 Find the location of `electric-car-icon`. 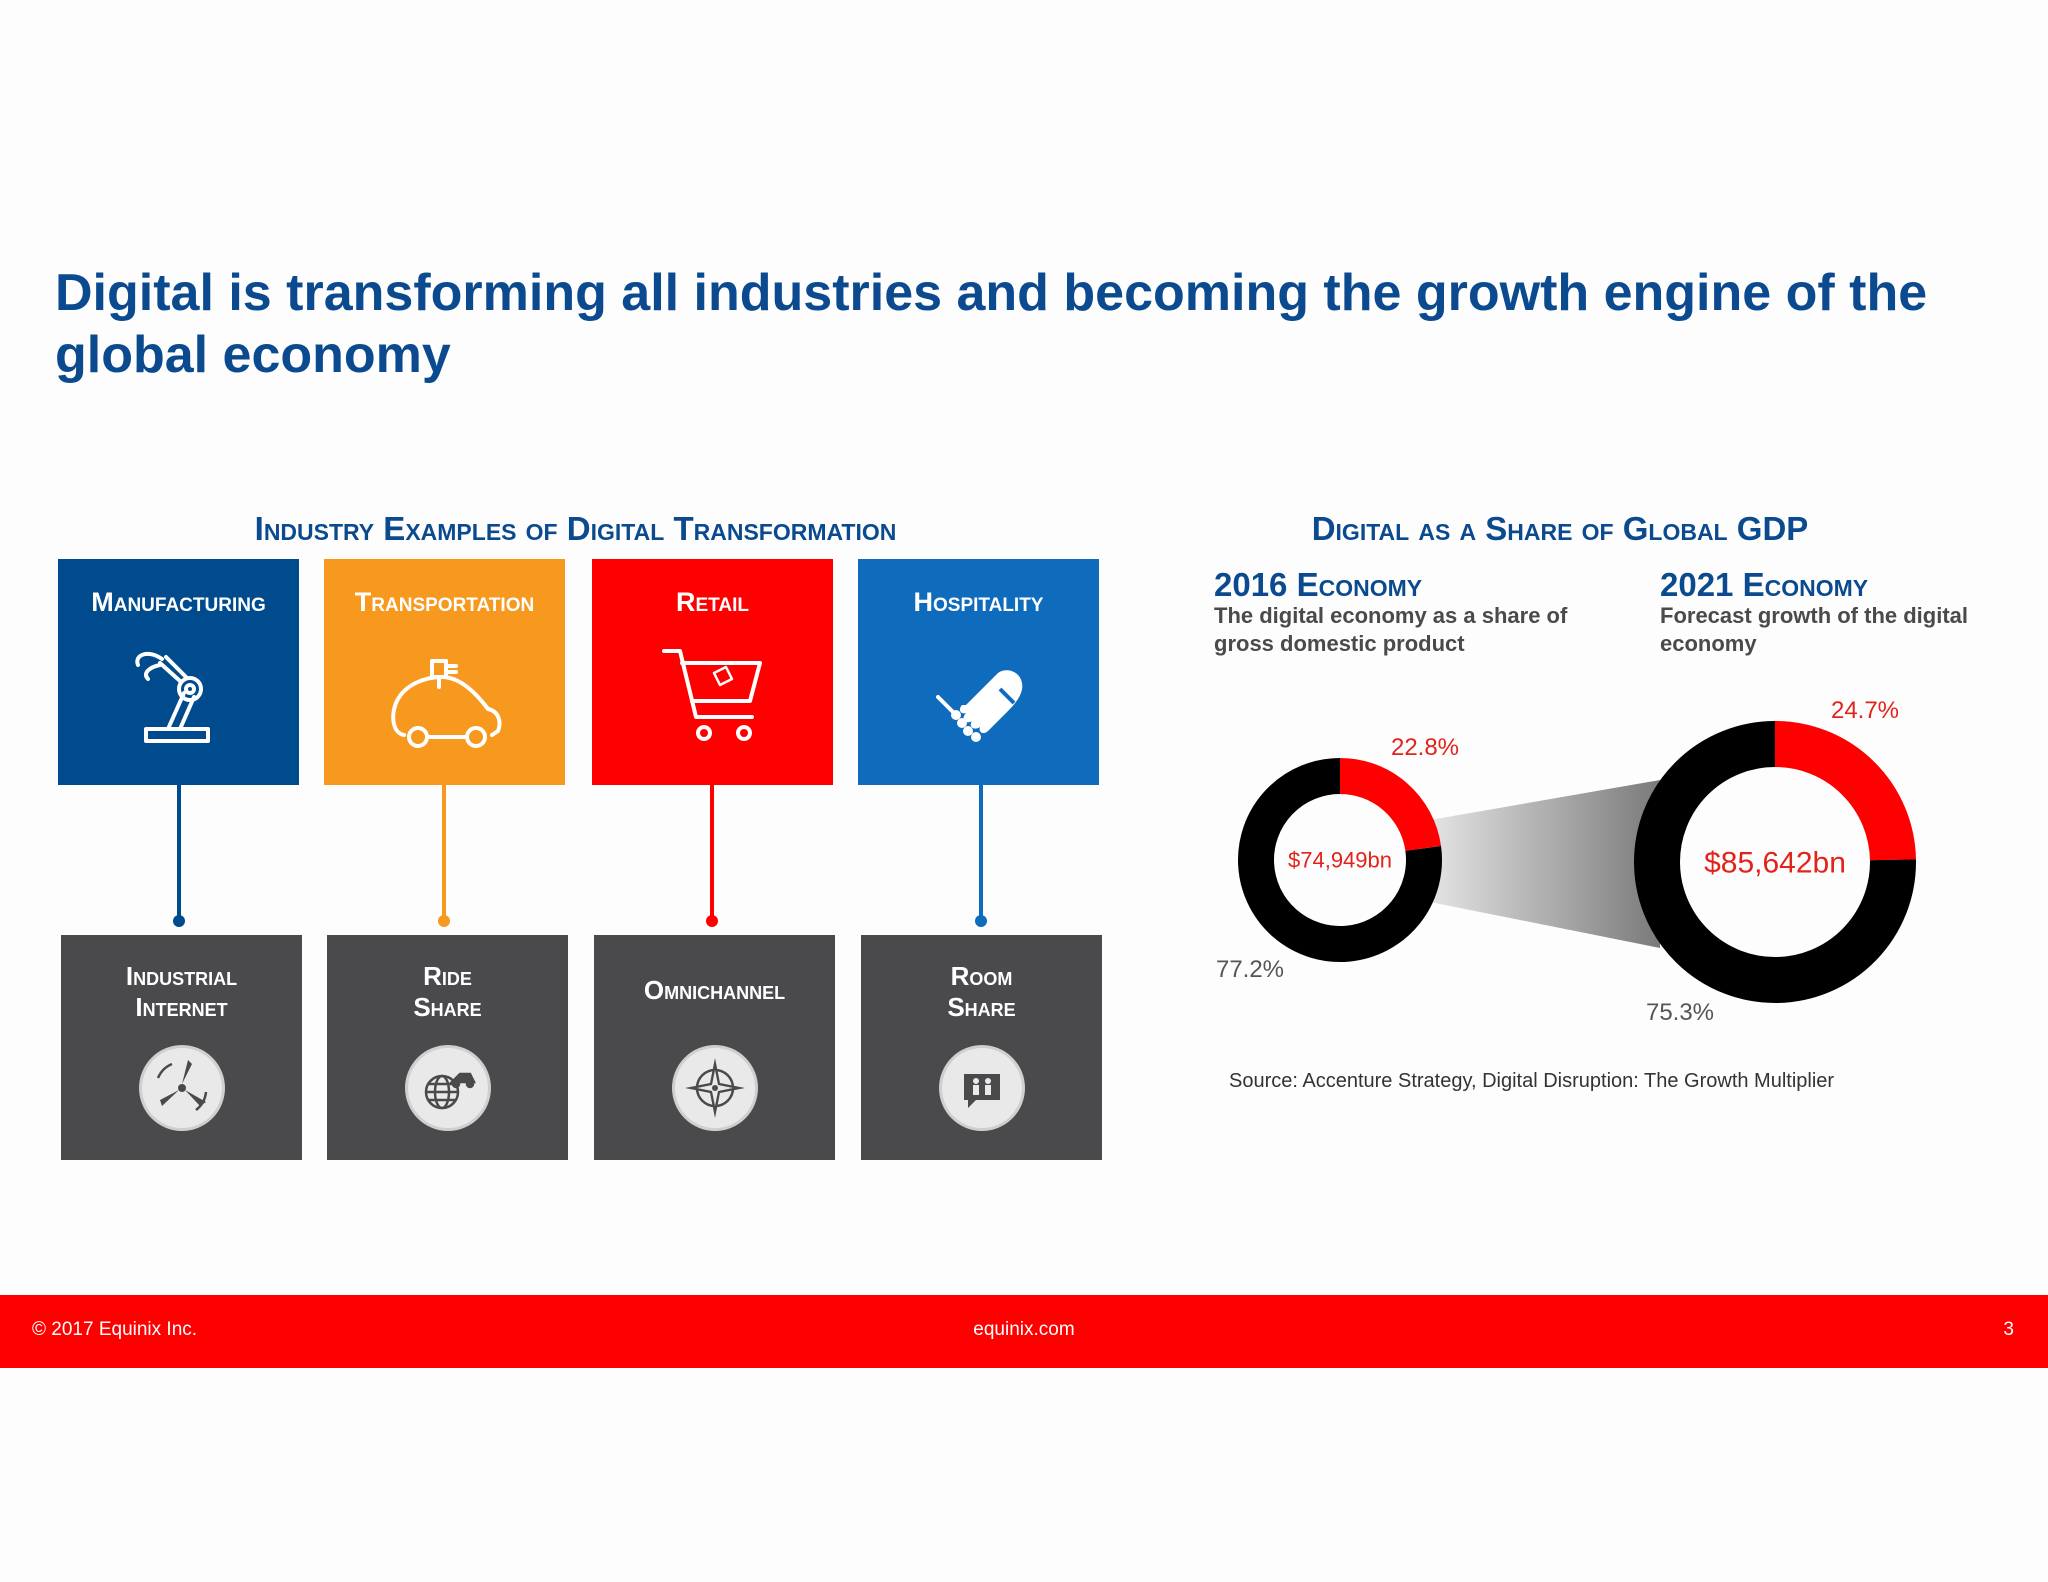

electric-car-icon is located at coordinates (446, 703).